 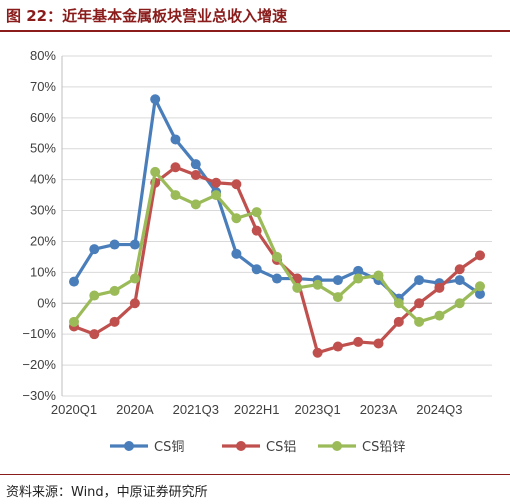 I want to click on y-tick-label: 50%, so click(x=43, y=148).